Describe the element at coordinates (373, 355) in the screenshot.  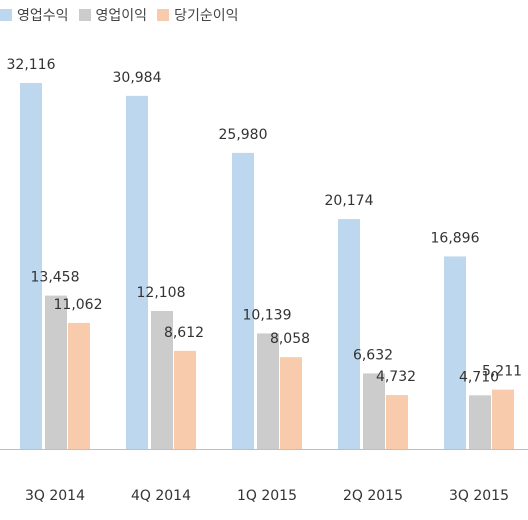
I see `data-label-1-3: 6,632` at that location.